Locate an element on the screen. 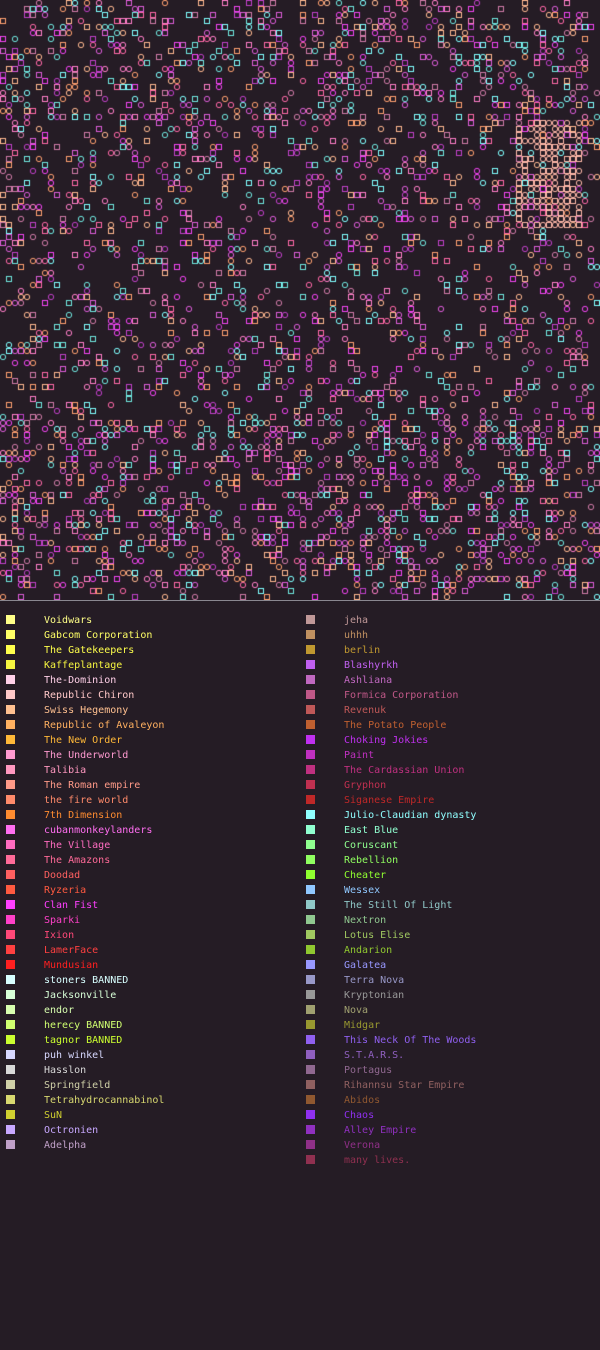  faction-name: Abidos is located at coordinates (362, 1100).